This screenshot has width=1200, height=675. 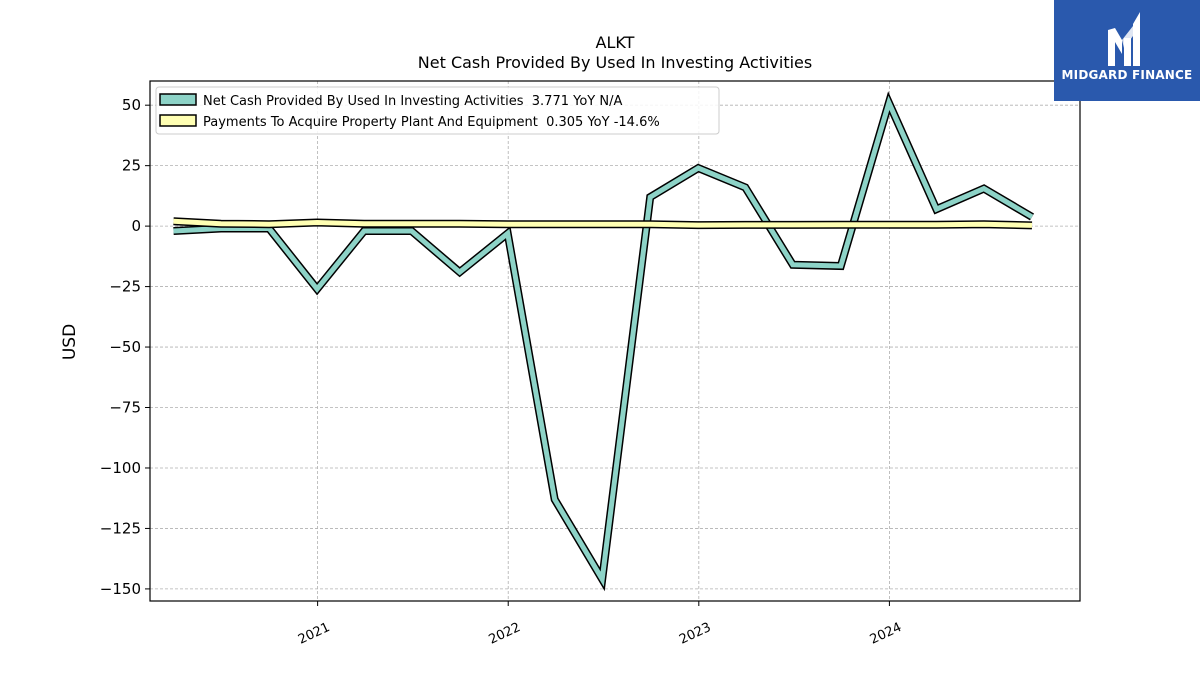 I want to click on brand-logo: MIDGARD FINANCE, so click(x=1127, y=50).